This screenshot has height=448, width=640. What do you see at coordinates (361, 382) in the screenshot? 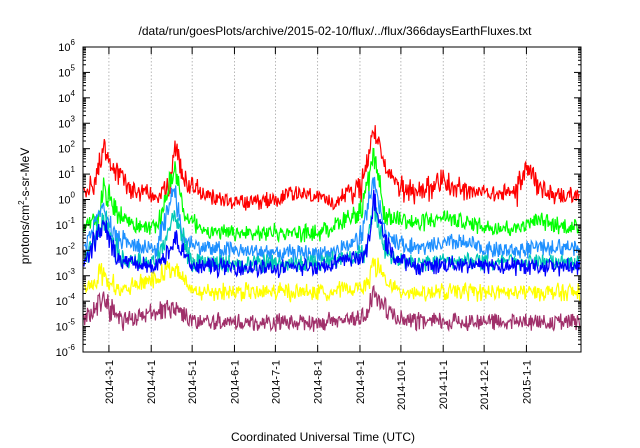
I see `x-tick-label: 2014-9-1` at bounding box center [361, 382].